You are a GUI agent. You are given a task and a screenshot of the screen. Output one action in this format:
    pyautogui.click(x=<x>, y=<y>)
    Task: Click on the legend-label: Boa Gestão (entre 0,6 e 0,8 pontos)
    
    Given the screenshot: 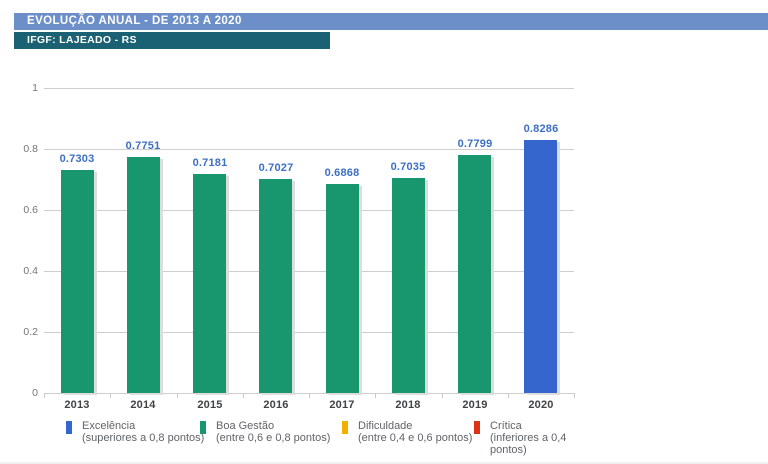 What is the action you would take?
    pyautogui.click(x=273, y=432)
    